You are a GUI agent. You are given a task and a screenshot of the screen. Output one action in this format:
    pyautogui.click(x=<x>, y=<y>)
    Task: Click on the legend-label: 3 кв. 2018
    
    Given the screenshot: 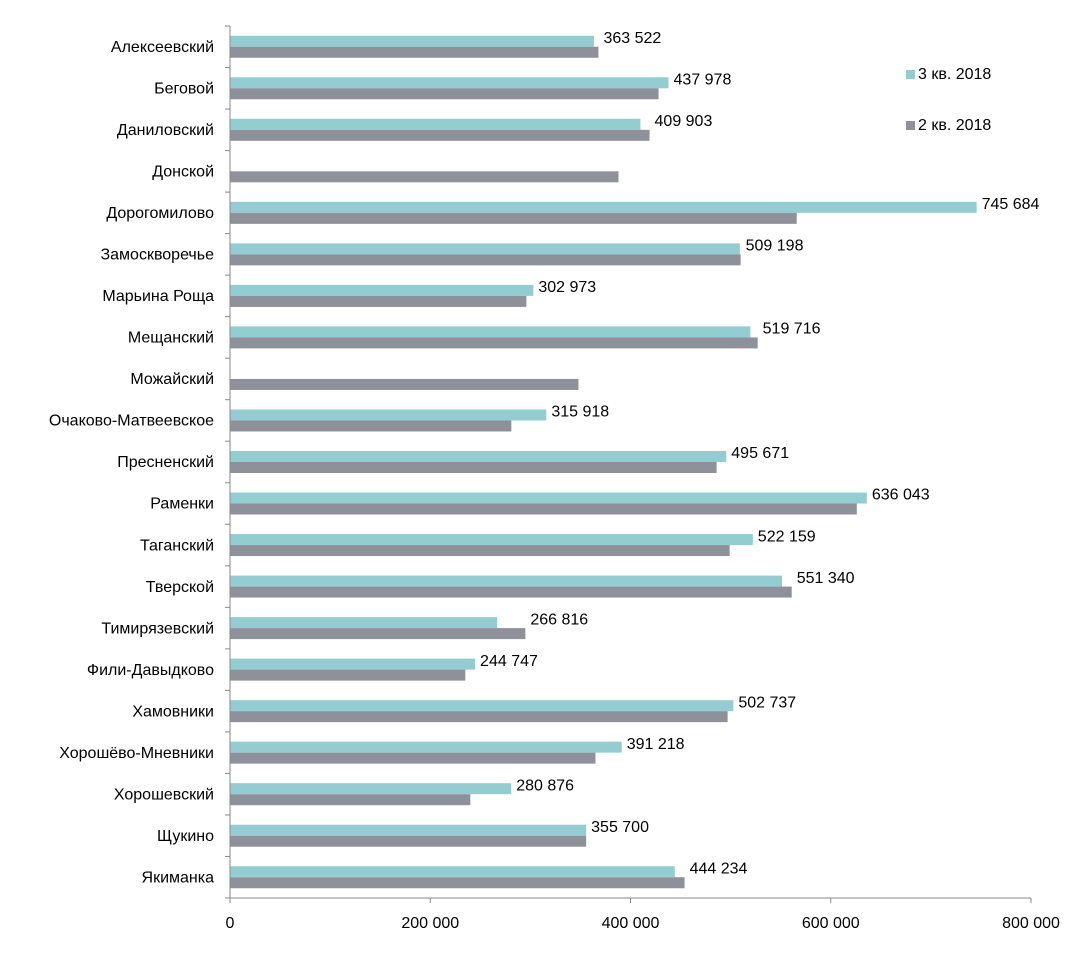 What is the action you would take?
    pyautogui.click(x=954, y=74)
    